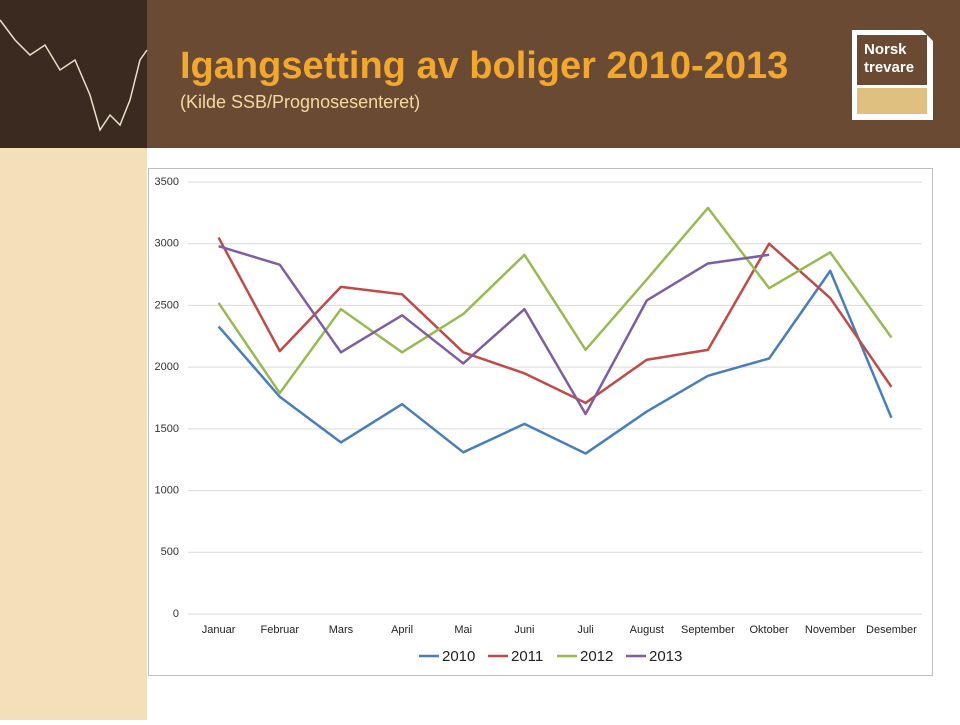 This screenshot has width=960, height=725. Describe the element at coordinates (892, 101) in the screenshot. I see `logo-wood` at that location.